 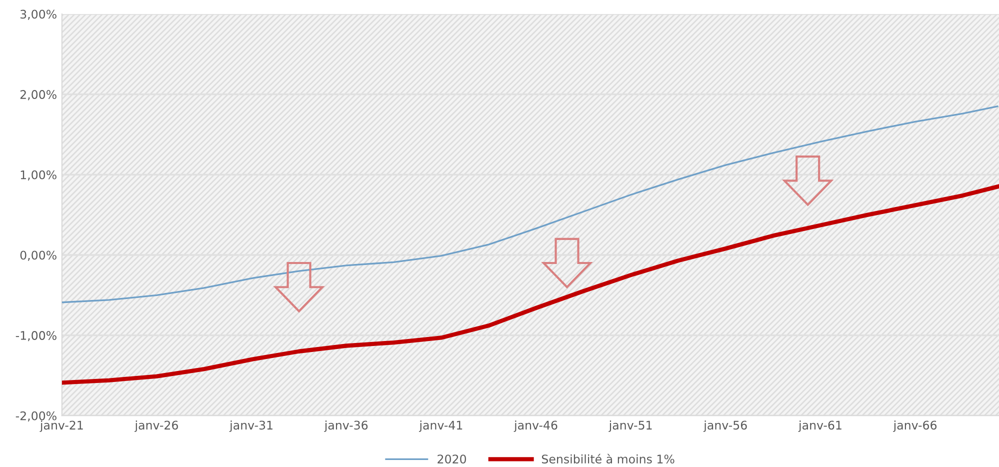 What do you see at coordinates (452, 459) in the screenshot?
I see `legend-label: 2020` at bounding box center [452, 459].